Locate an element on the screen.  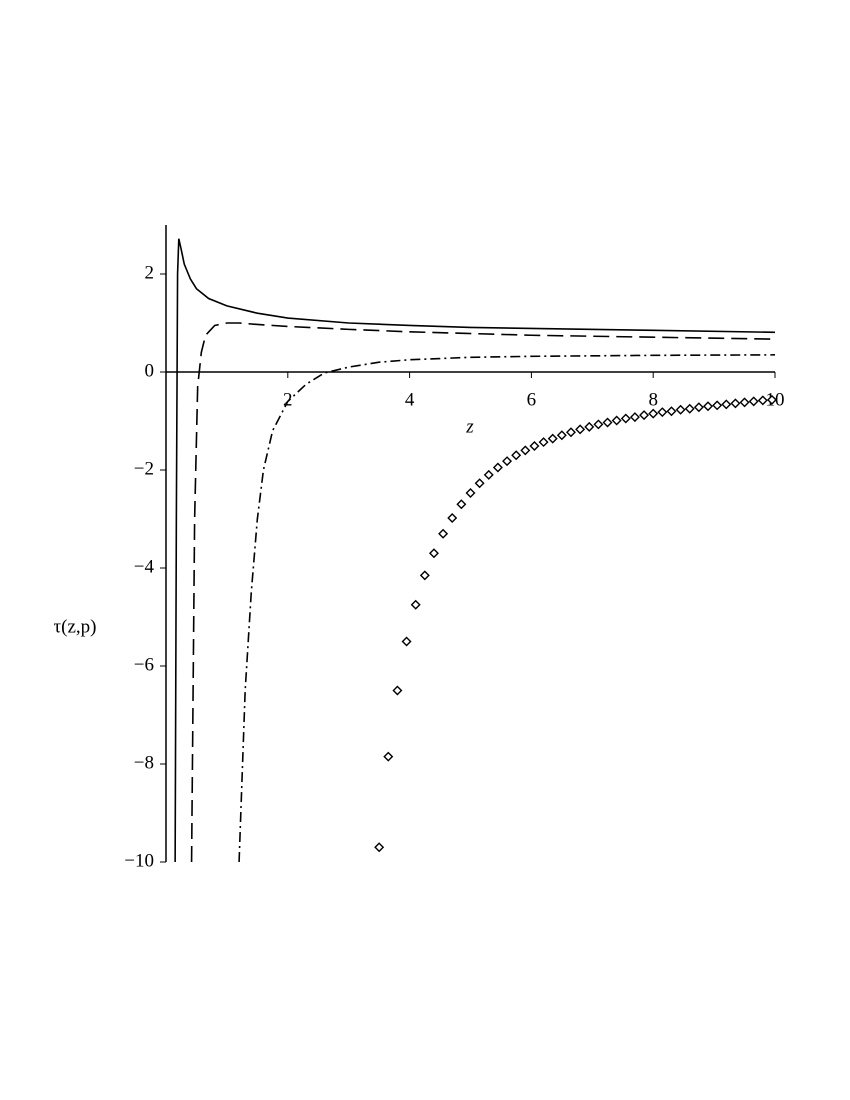
x-tick-label: 8 is located at coordinates (653, 399).